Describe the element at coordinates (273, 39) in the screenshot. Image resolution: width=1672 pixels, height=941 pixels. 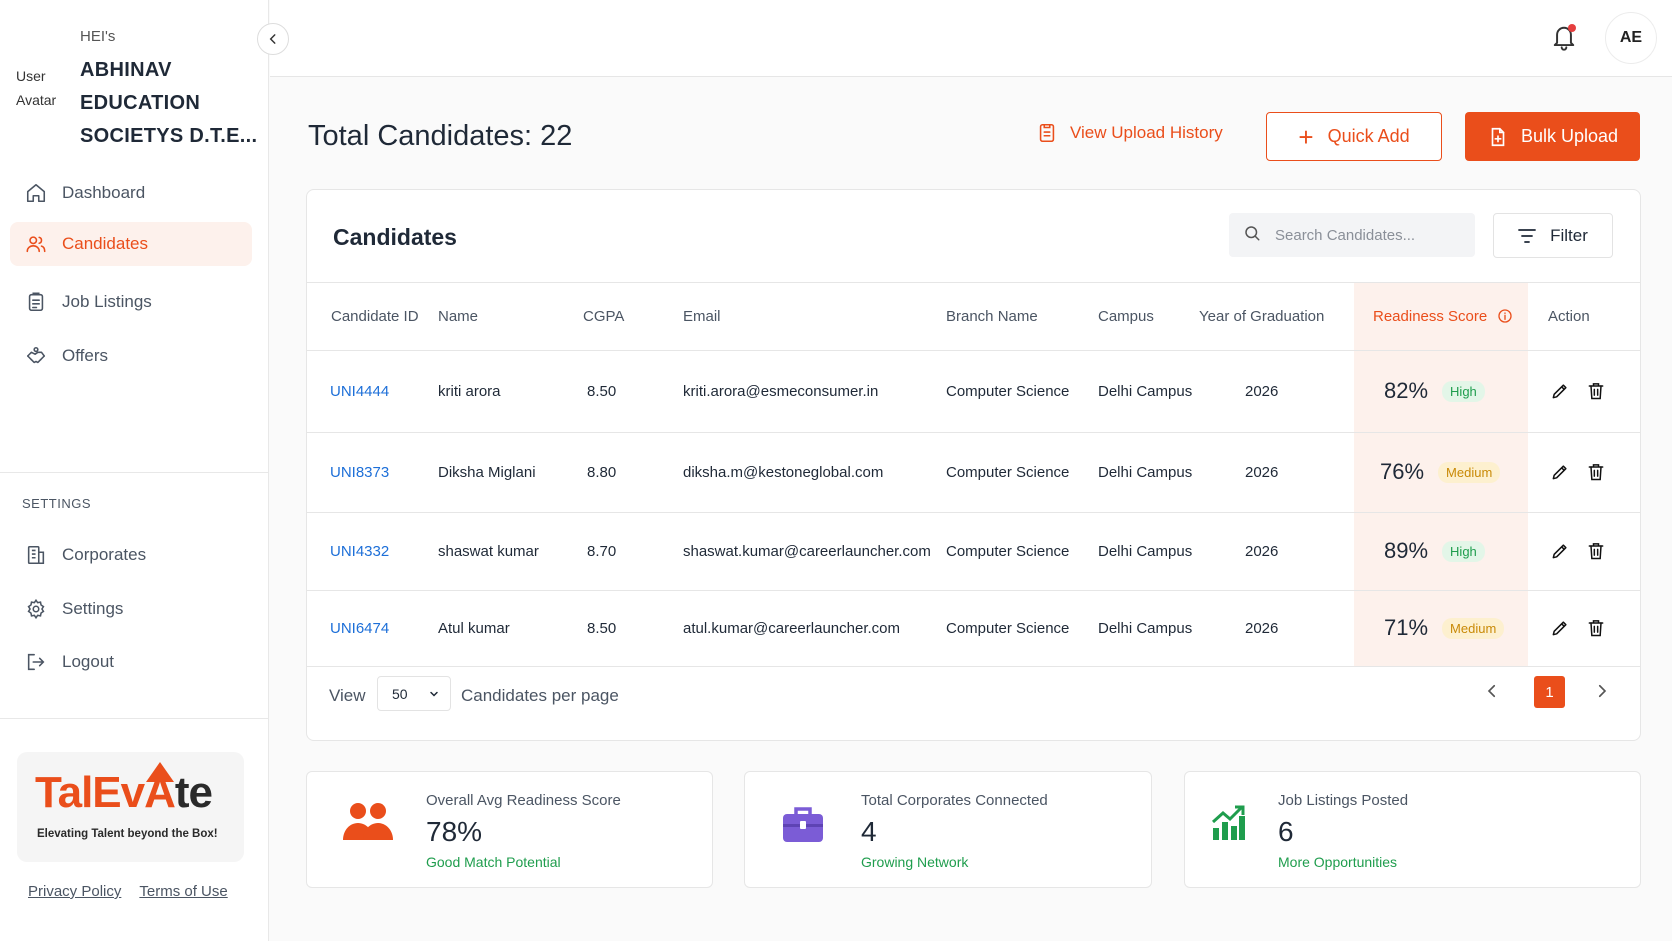
I see `sidebar-collapse-button` at that location.